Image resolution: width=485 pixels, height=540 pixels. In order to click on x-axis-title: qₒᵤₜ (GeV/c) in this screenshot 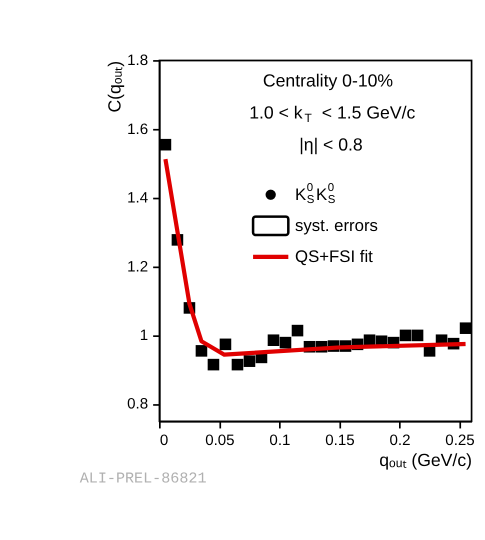, I will do `click(425, 460)`.